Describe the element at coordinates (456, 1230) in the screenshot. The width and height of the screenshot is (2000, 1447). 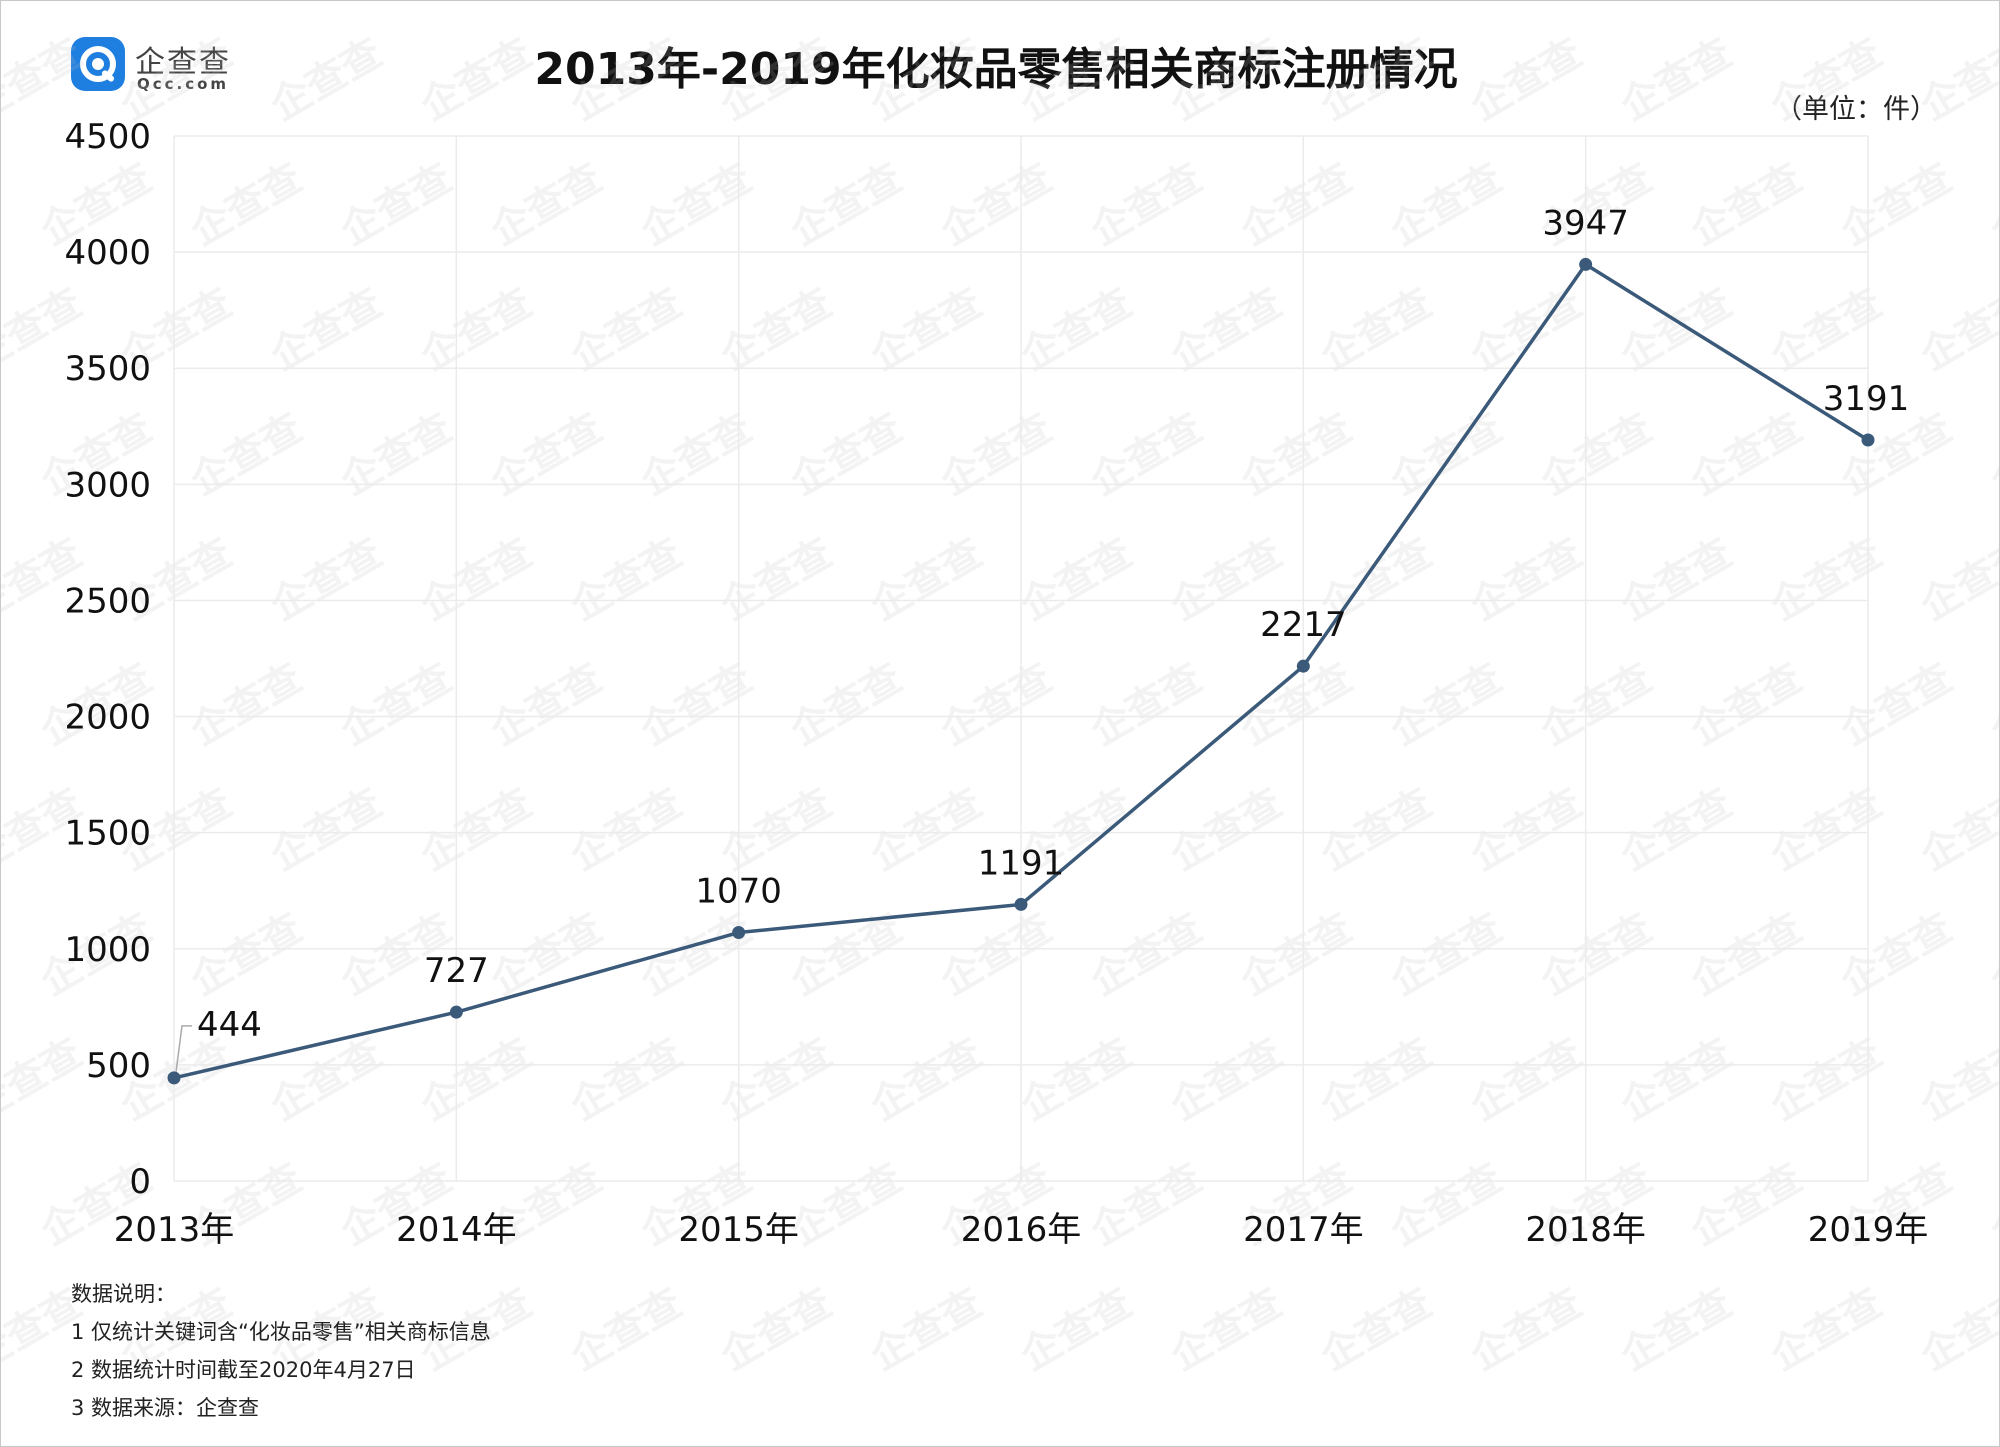
I see `x-tick-label: 2014年` at that location.